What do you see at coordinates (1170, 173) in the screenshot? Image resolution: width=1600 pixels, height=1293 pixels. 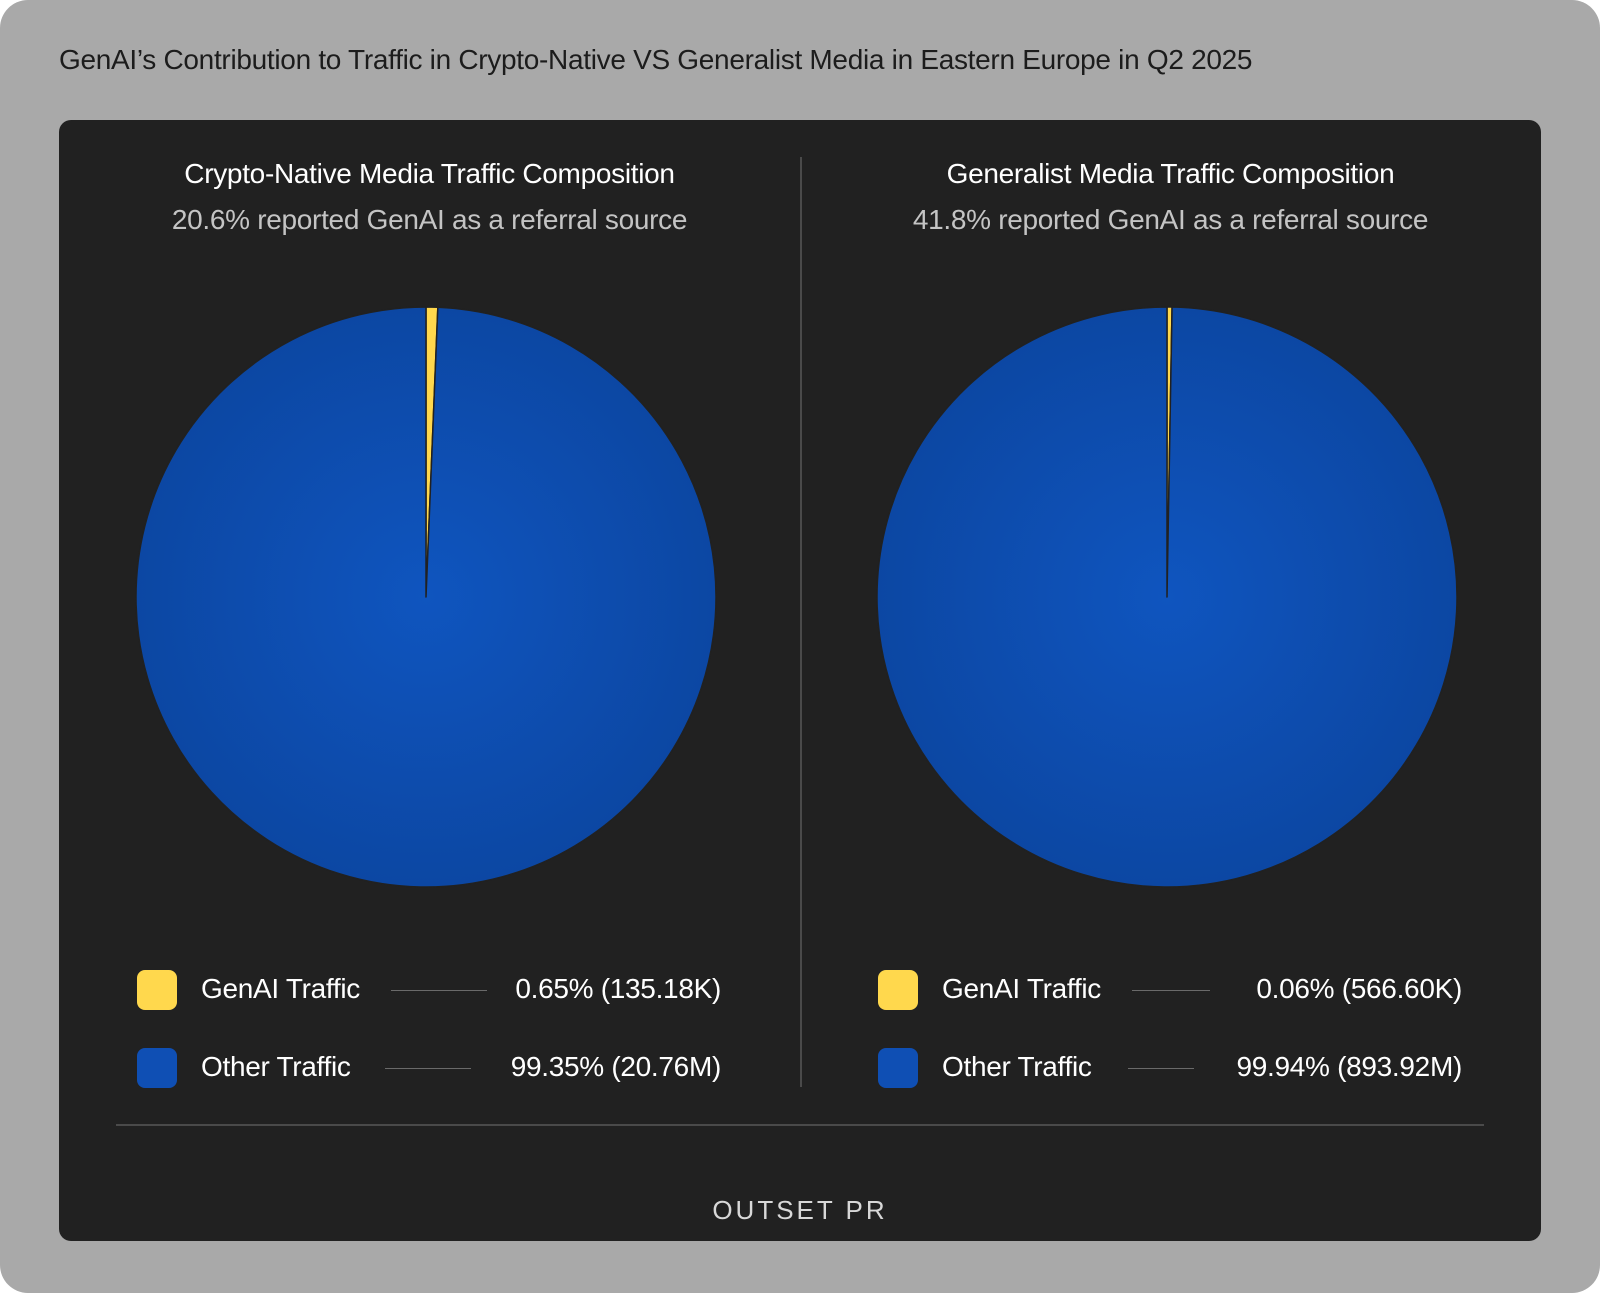 I see `chart-title: Generalist Media Traffic Composition` at bounding box center [1170, 173].